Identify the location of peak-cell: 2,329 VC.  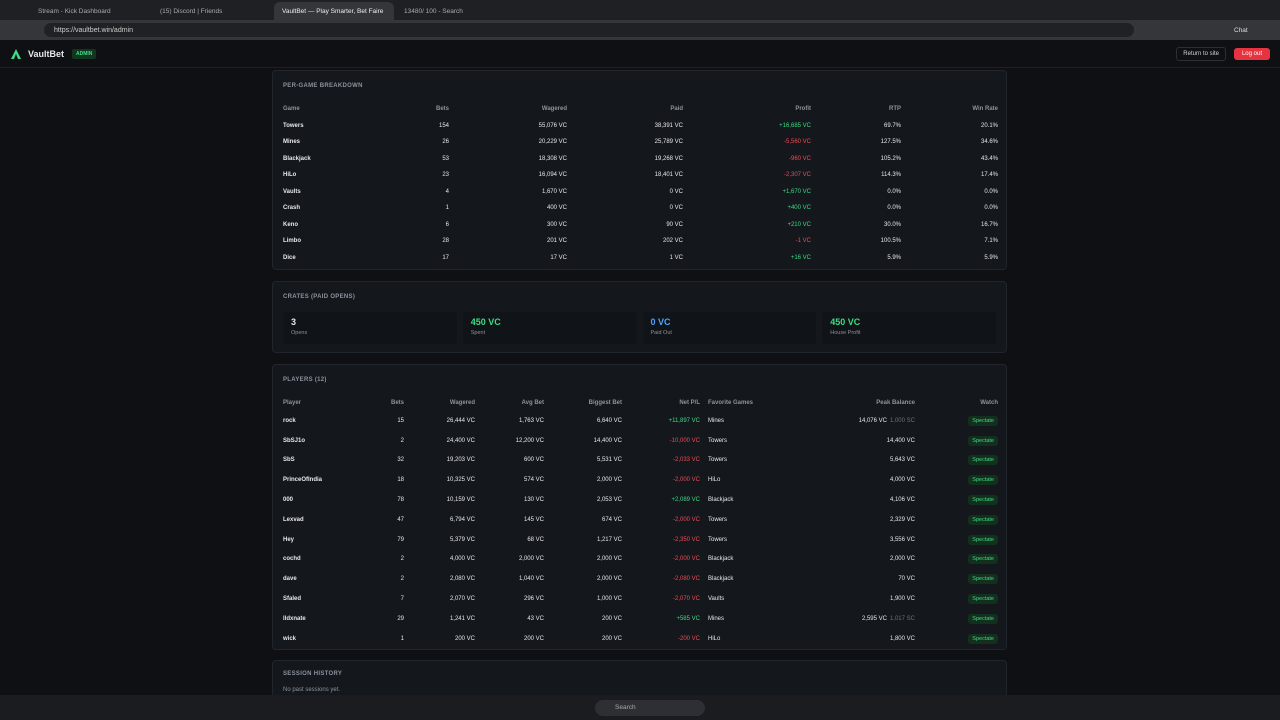
(858, 520).